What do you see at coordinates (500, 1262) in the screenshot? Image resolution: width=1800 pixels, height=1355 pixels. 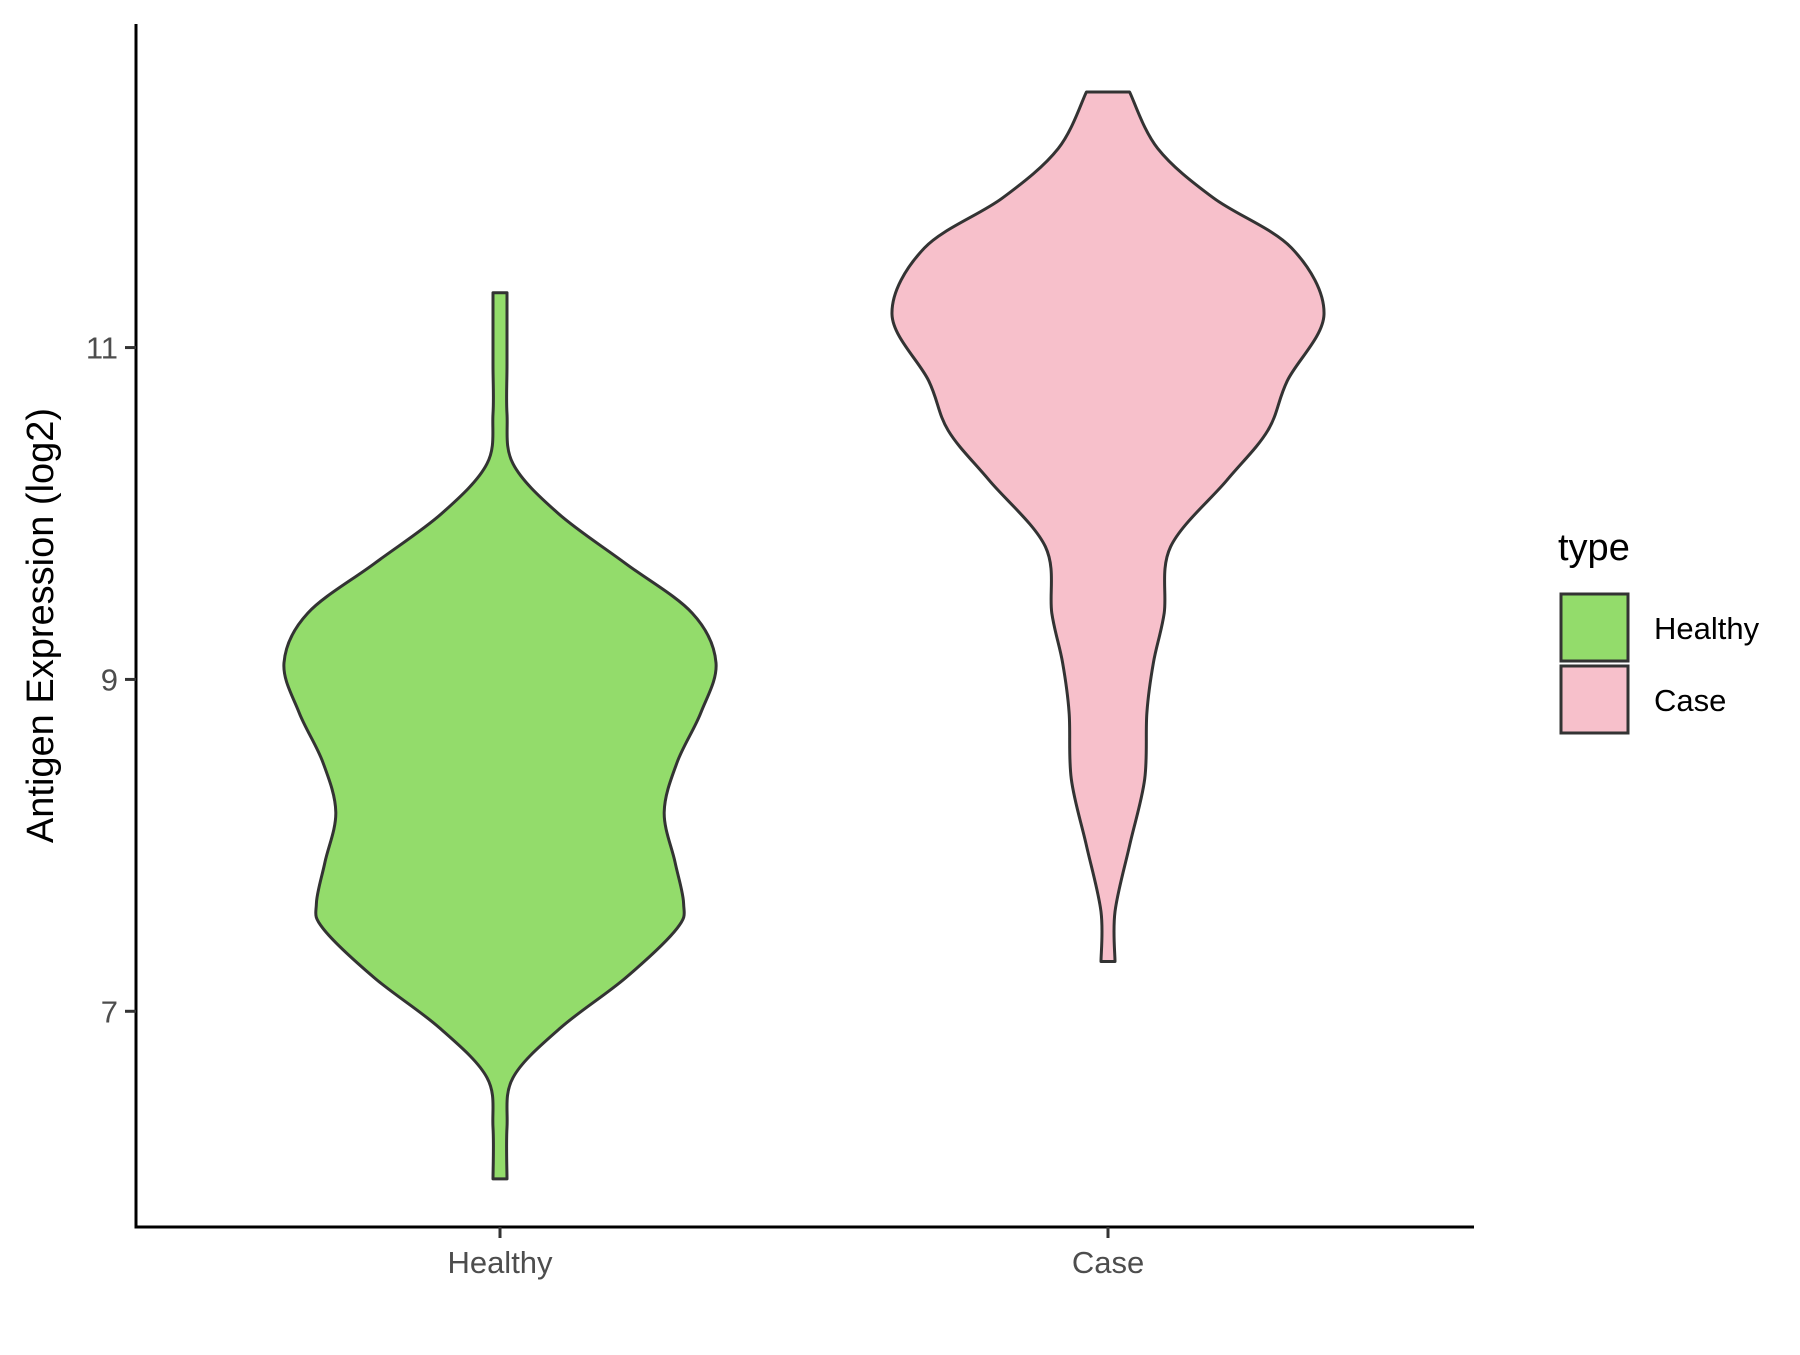 I see `x-tick-label: Healthy` at bounding box center [500, 1262].